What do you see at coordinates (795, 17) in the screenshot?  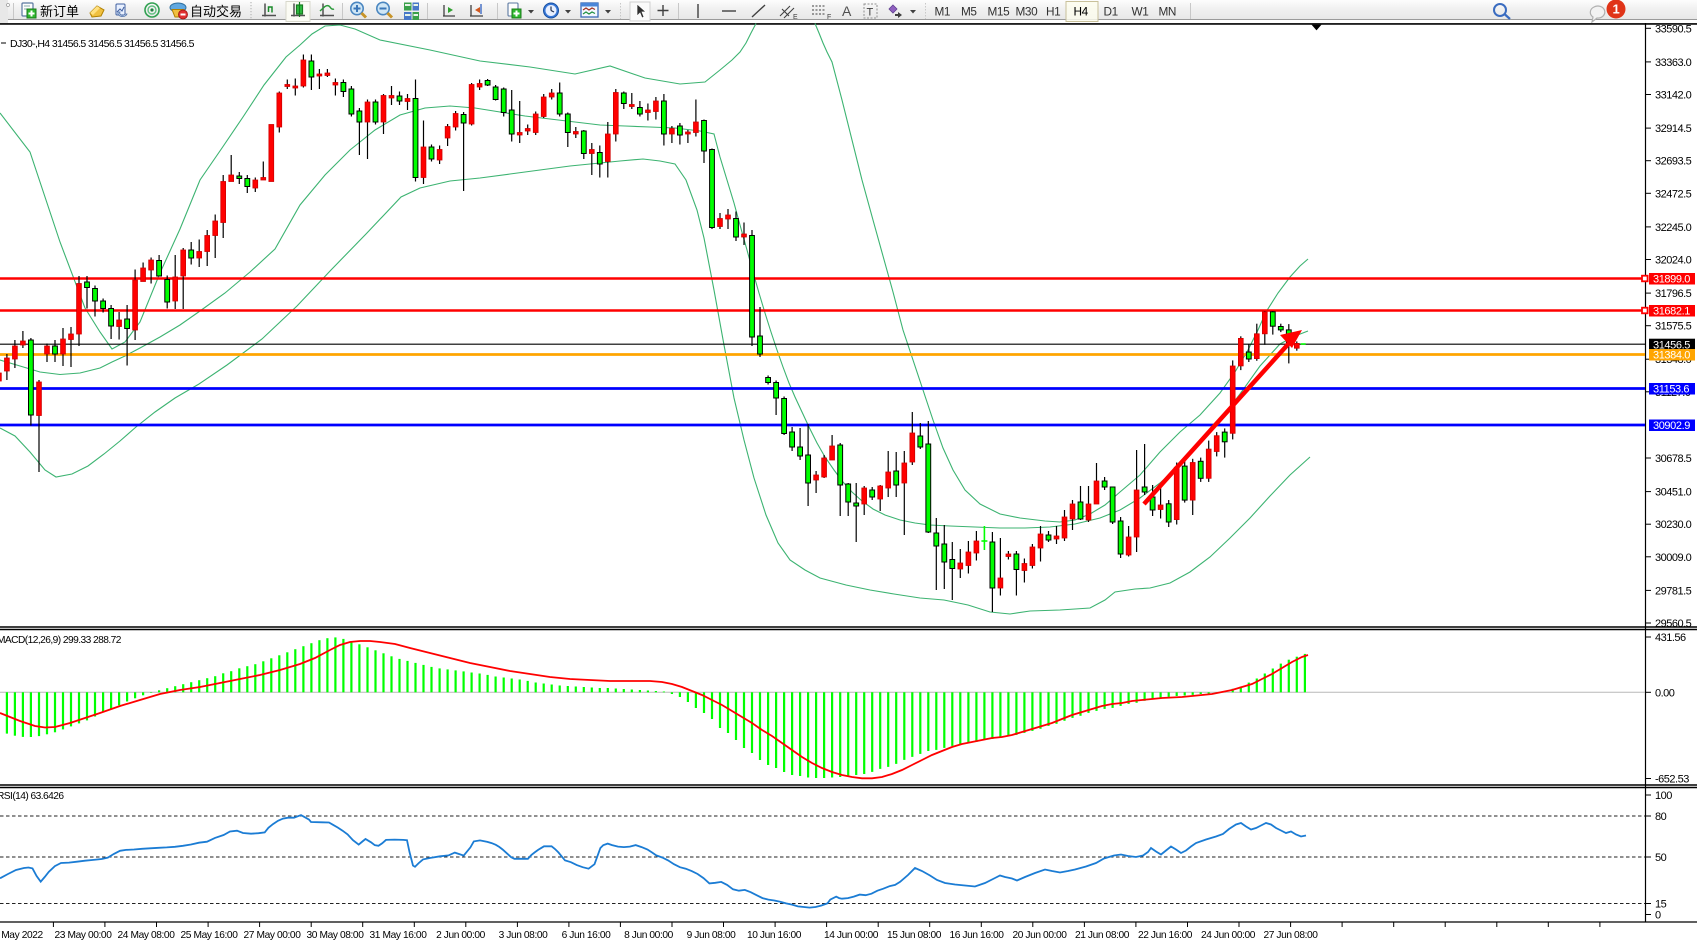 I see `svg-text: E` at bounding box center [795, 17].